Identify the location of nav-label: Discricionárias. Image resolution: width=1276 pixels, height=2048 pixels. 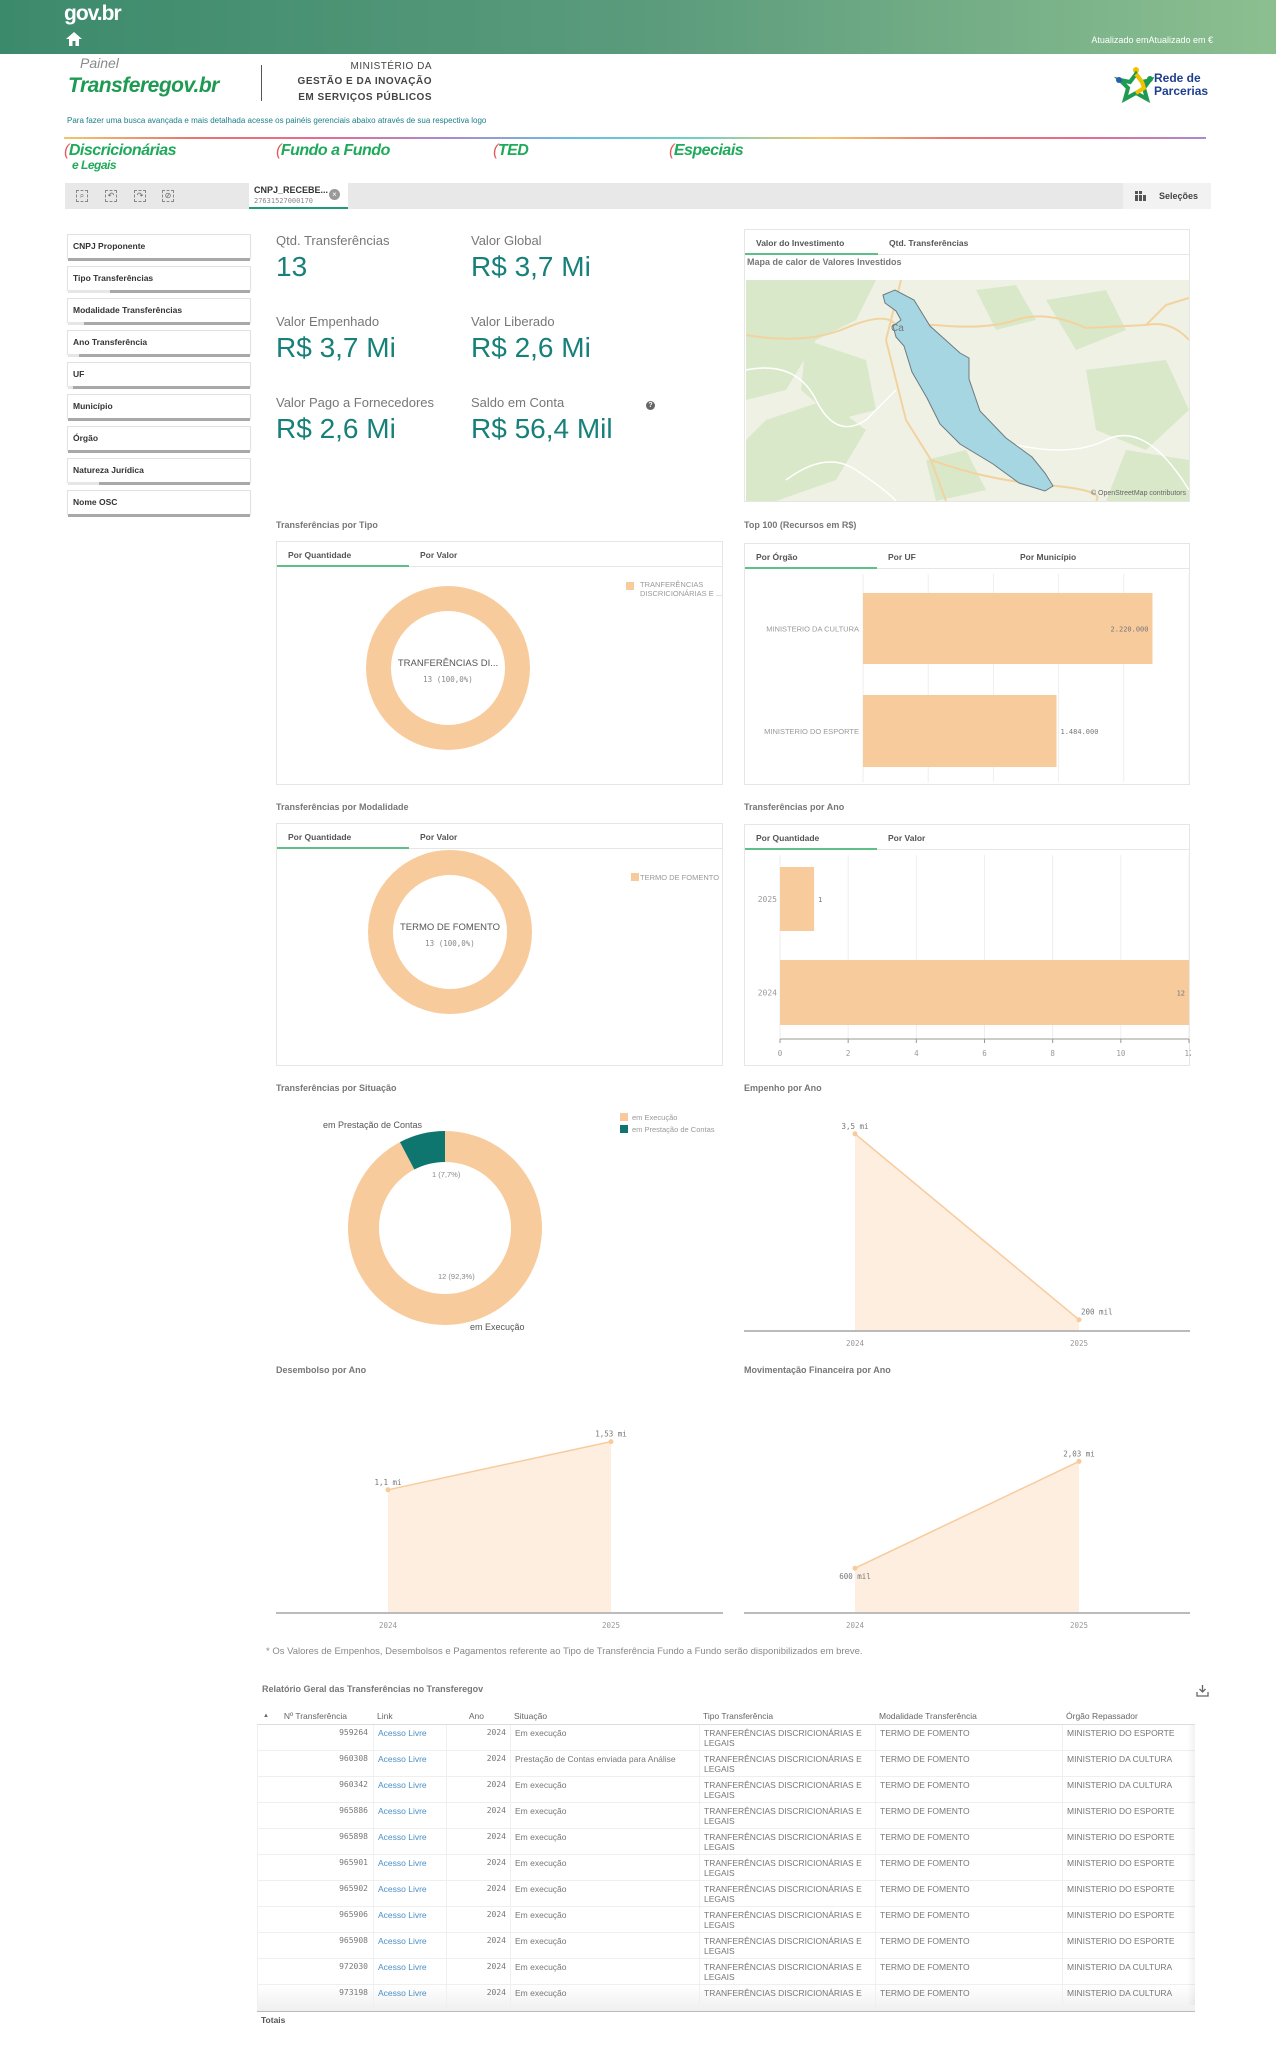
(122, 150).